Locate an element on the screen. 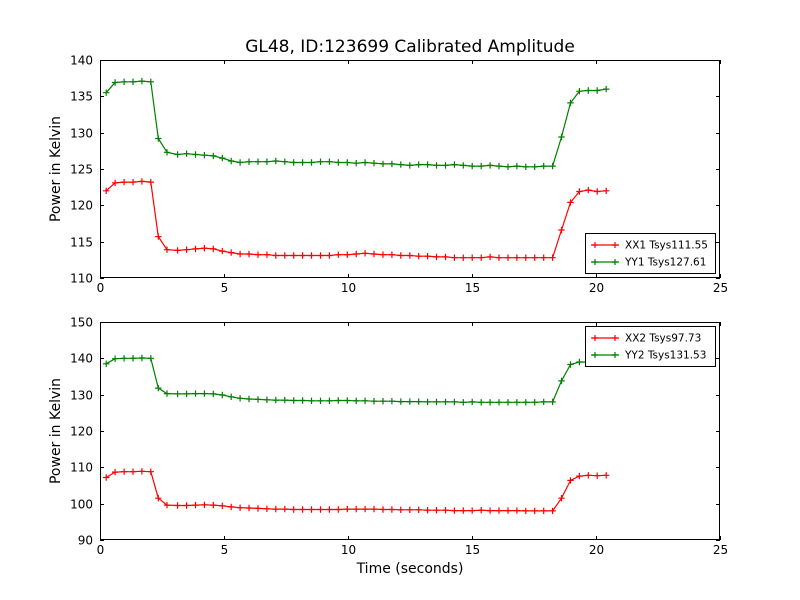 Image resolution: width=800 pixels, height=600 pixels. top-chart-ylabel: Power in Kelvin is located at coordinates (56, 169).